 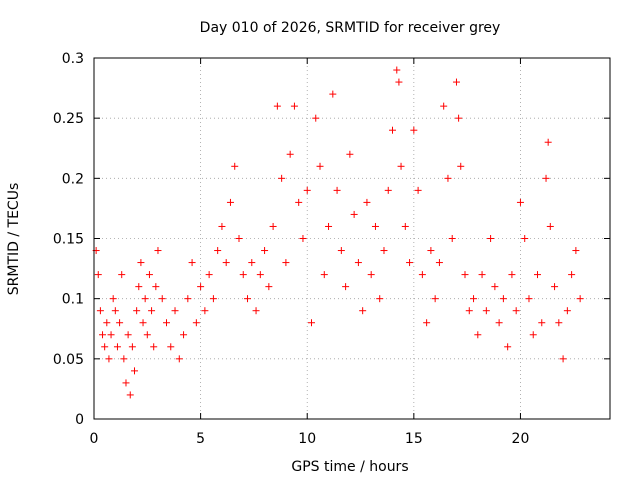 What do you see at coordinates (521, 439) in the screenshot?
I see `x-tick-label: 20` at bounding box center [521, 439].